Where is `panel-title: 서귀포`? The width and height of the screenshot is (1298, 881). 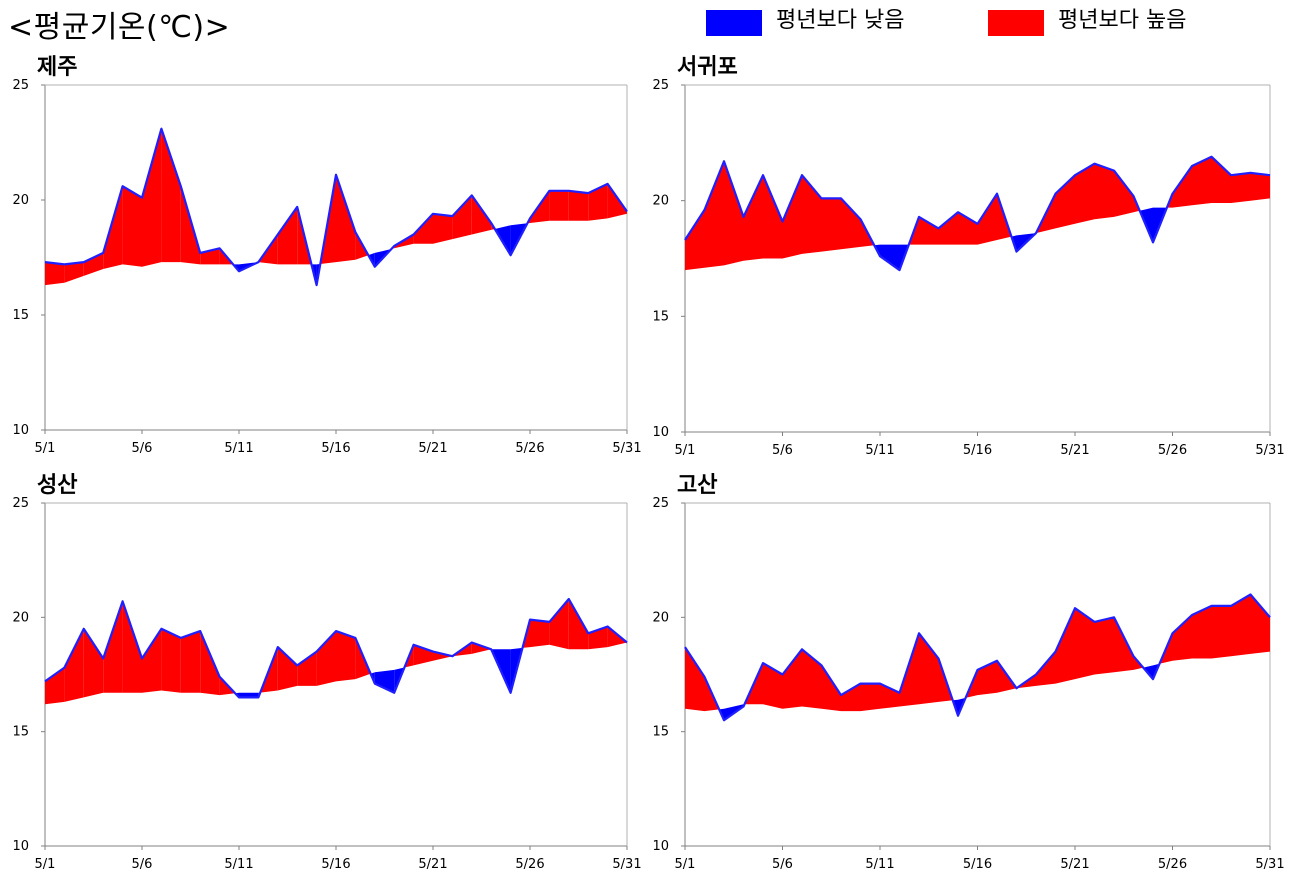 panel-title: 서귀포 is located at coordinates (707, 67).